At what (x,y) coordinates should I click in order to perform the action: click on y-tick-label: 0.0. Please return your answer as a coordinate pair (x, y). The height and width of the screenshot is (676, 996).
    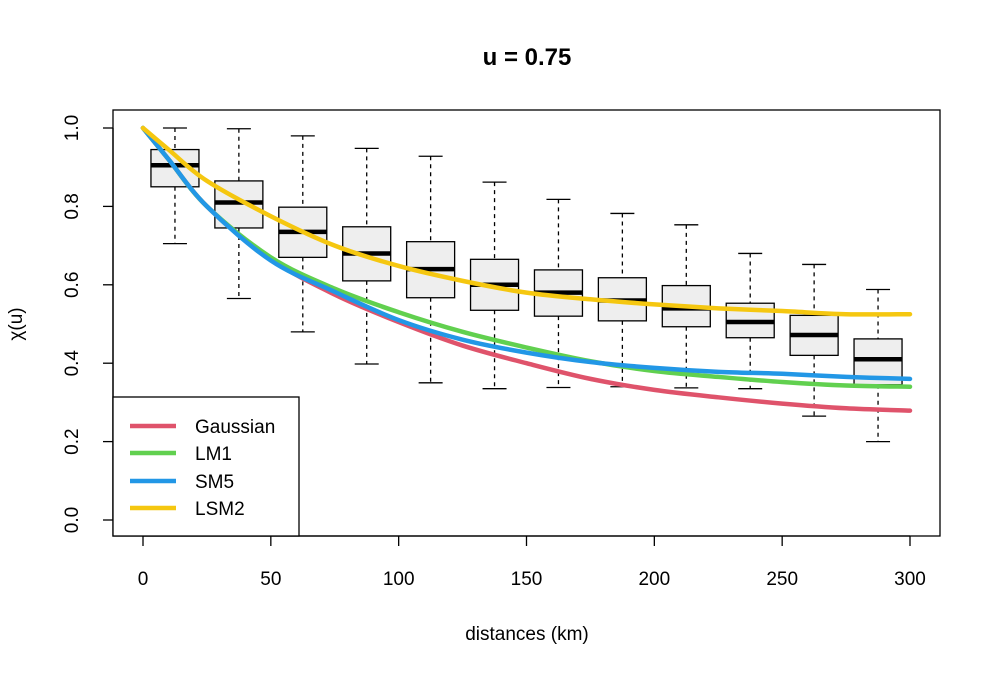
    Looking at the image, I should click on (72, 520).